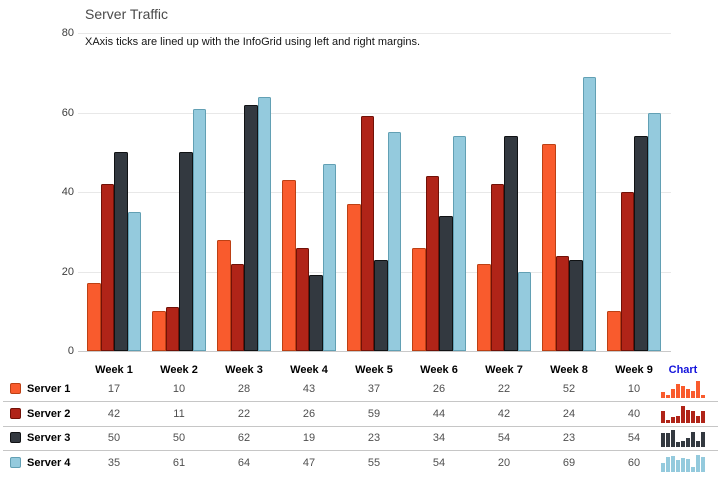 The image size is (723, 477). I want to click on cell-server-4-week-9: 60, so click(634, 462).